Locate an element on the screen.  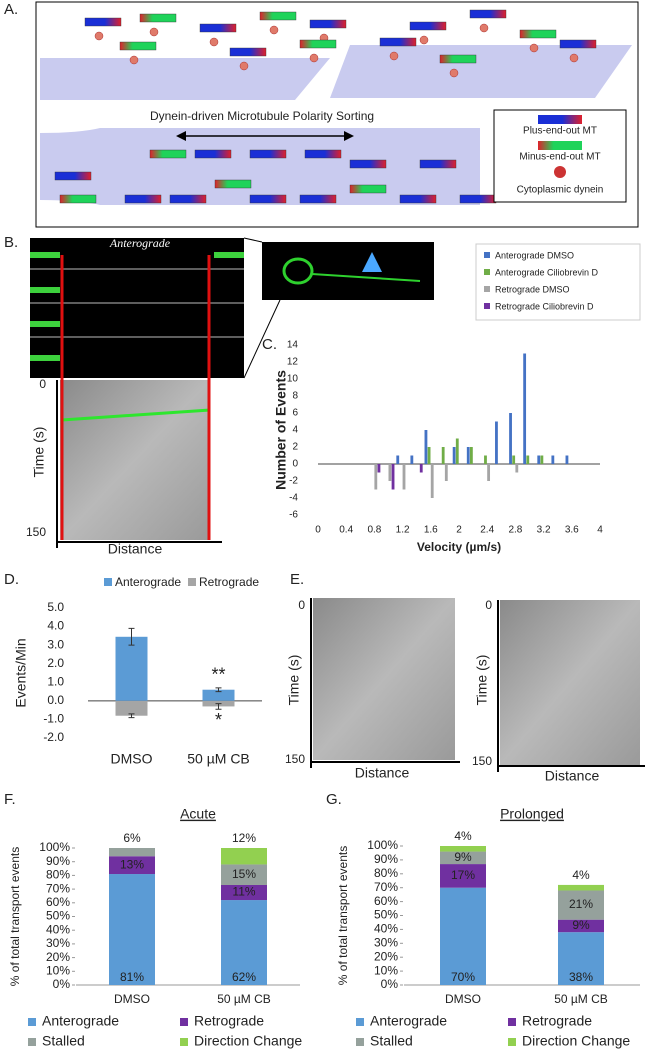
chart-title: Acute is located at coordinates (198, 814).